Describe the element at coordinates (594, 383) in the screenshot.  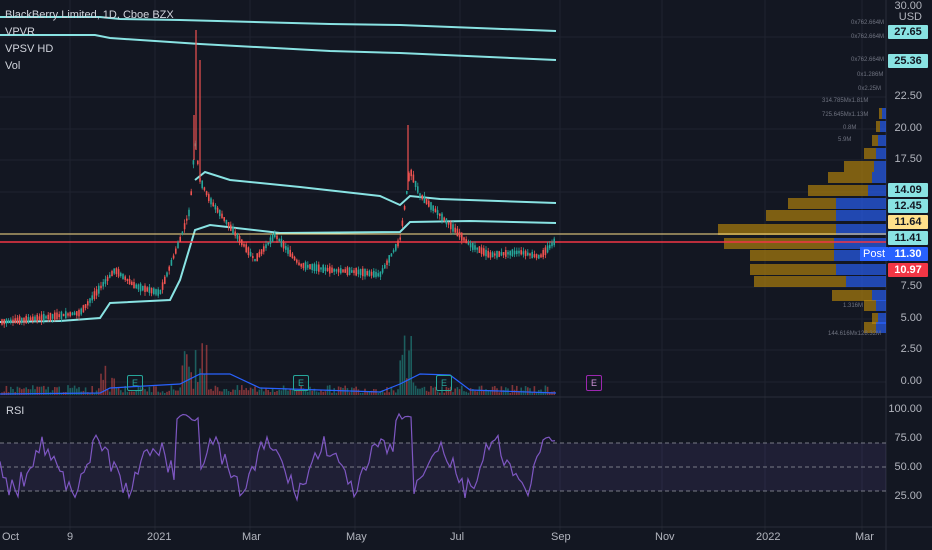
I see `earnings-marker-upcoming: E` at that location.